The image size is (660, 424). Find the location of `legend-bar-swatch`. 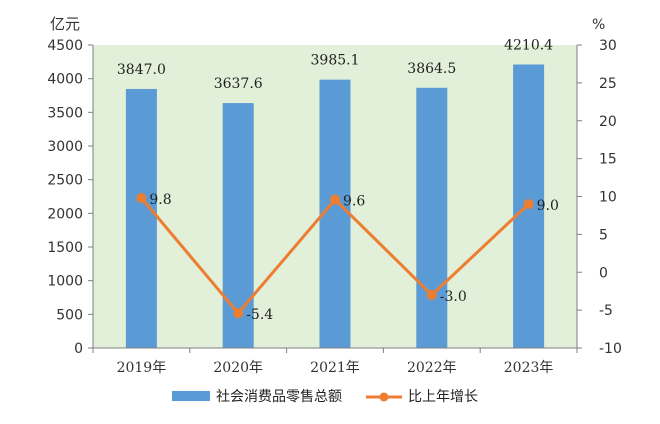

legend-bar-swatch is located at coordinates (191, 396).